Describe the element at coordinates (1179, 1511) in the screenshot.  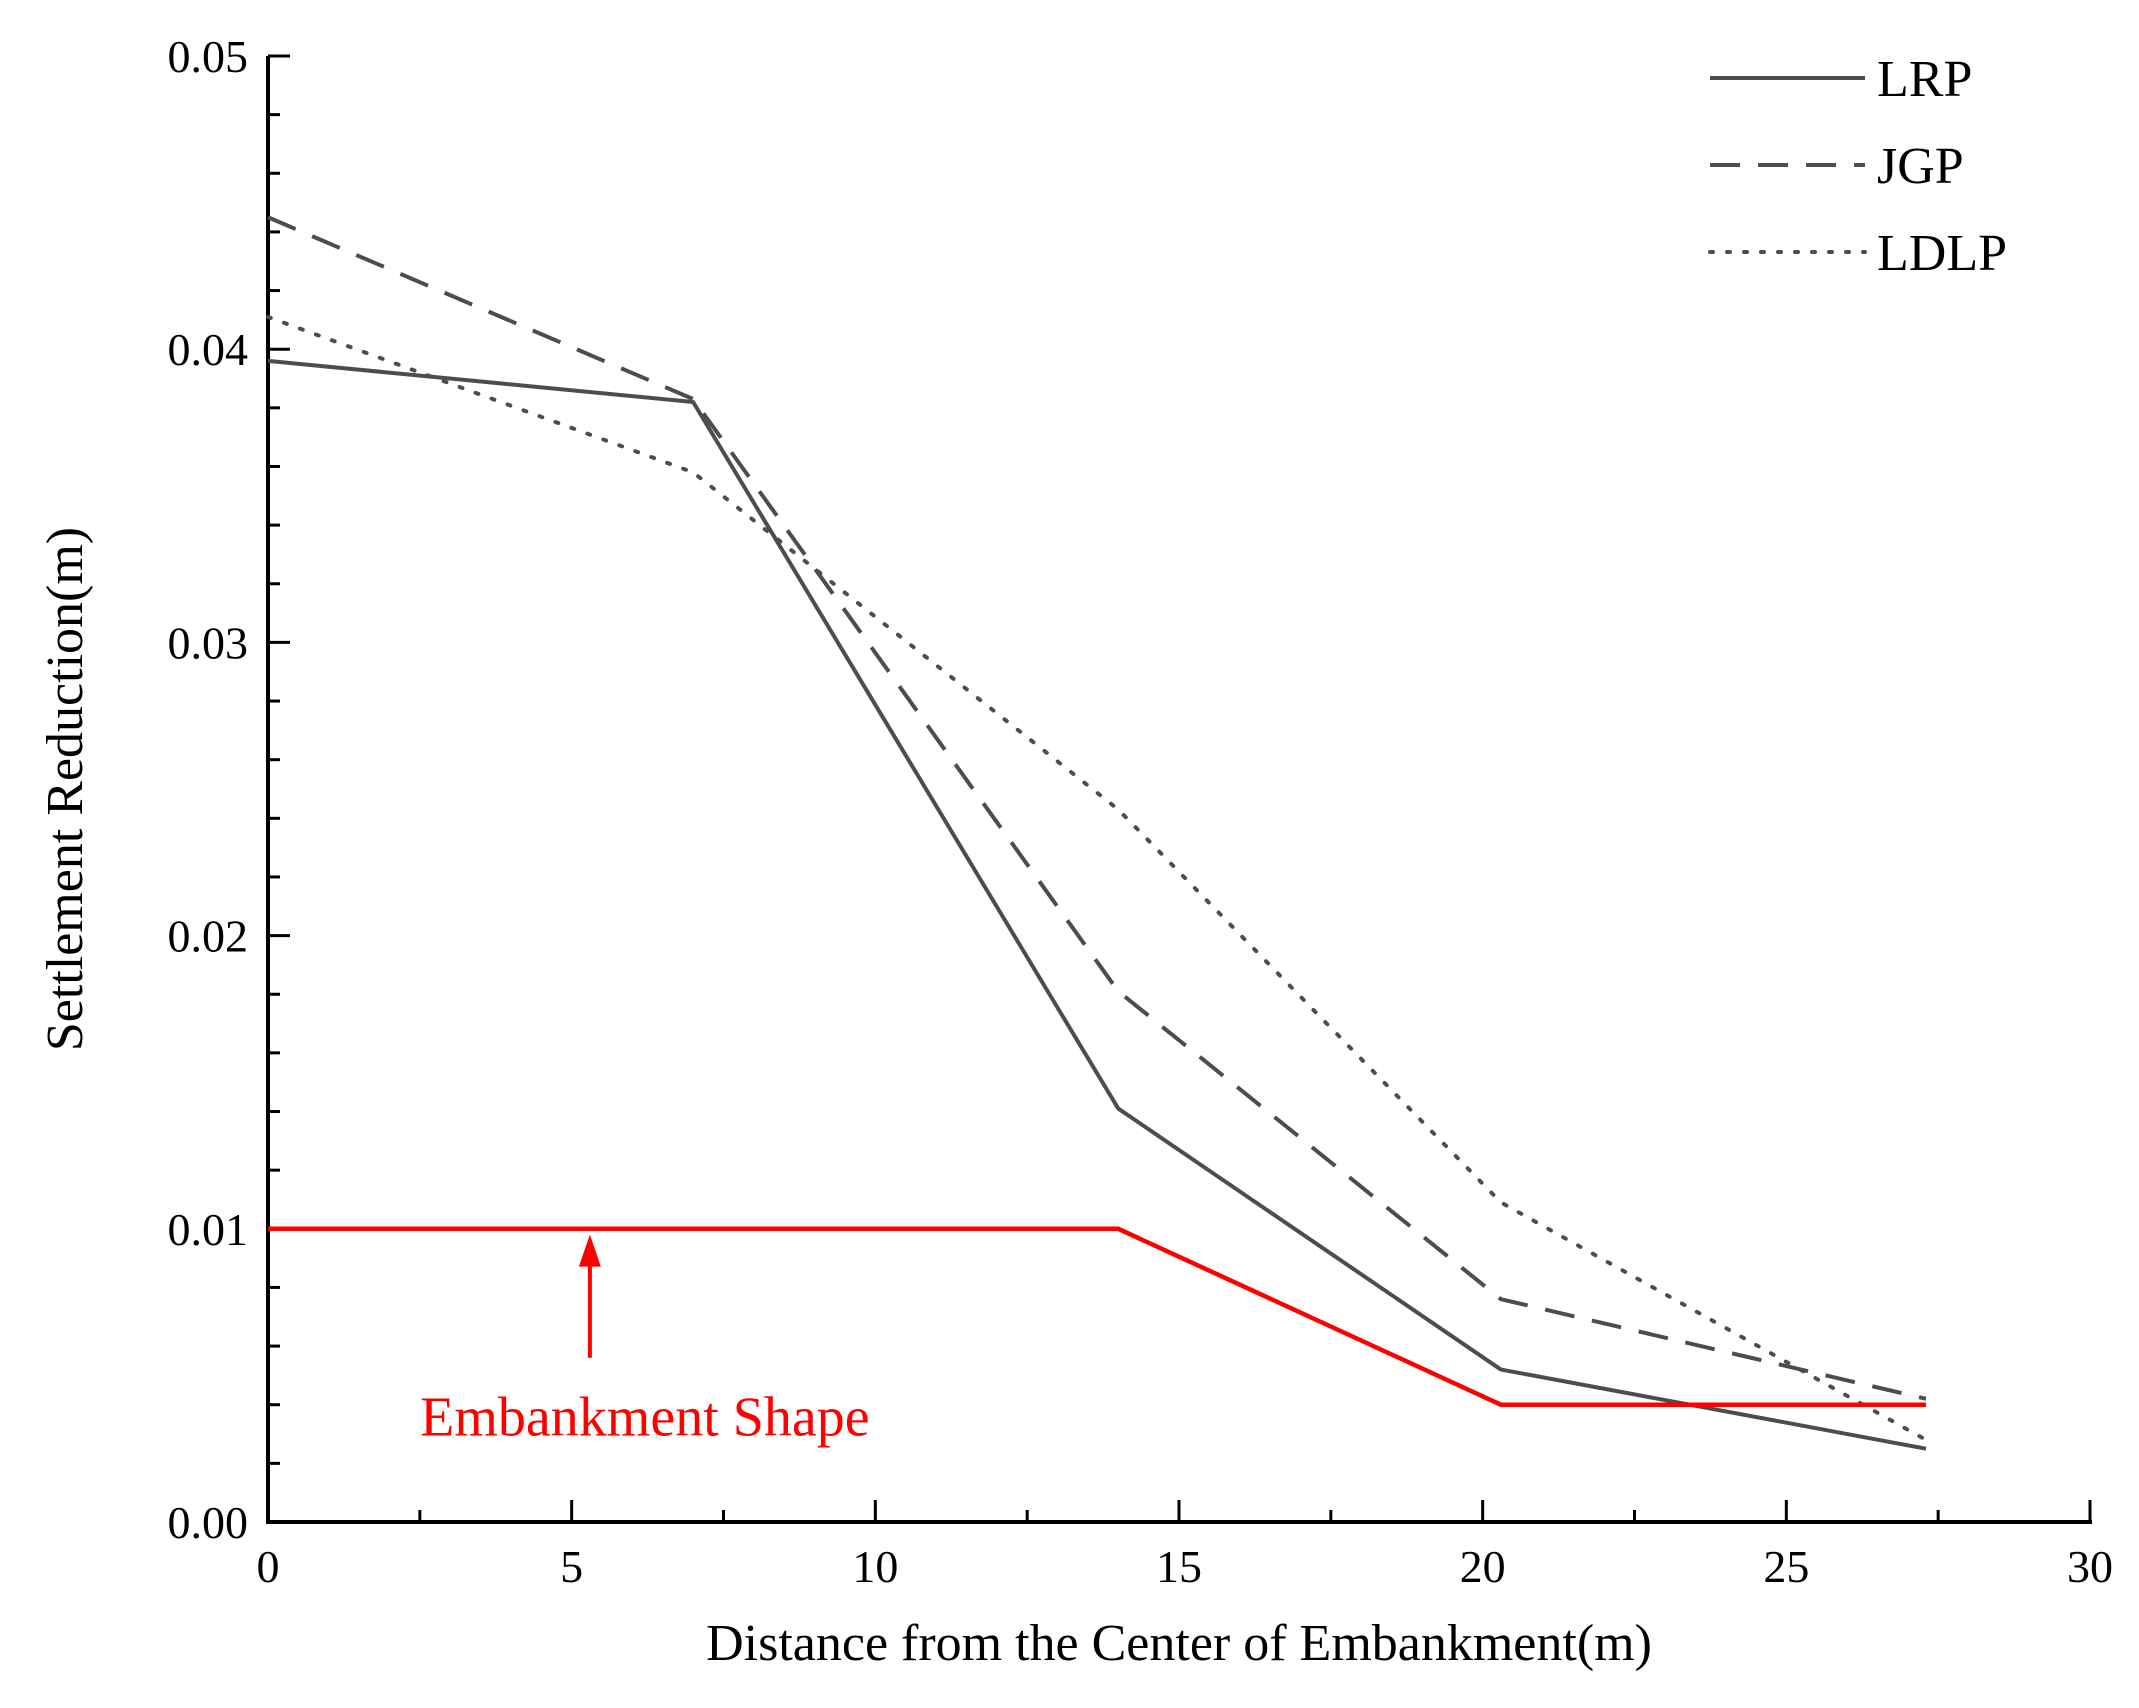
I see `x-axis-ticks` at that location.